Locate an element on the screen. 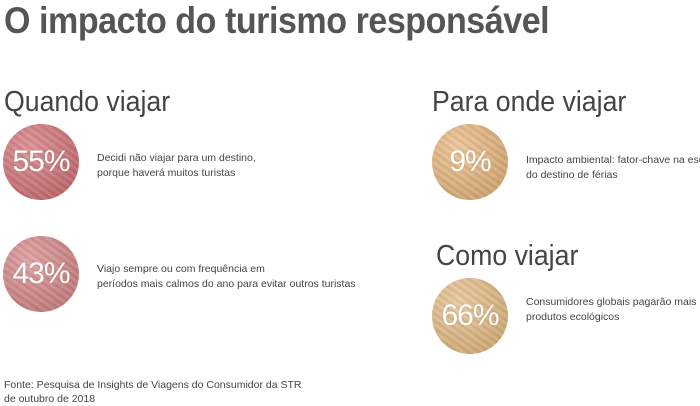 The height and width of the screenshot is (406, 700). stat-circle-55: 55% is located at coordinates (41, 162).